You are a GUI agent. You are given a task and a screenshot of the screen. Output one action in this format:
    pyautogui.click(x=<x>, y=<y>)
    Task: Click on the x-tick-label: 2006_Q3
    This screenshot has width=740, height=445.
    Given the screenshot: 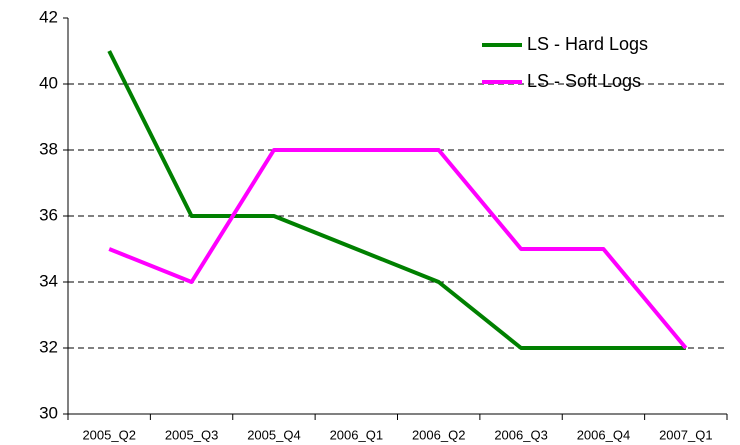 What is the action you would take?
    pyautogui.click(x=521, y=434)
    